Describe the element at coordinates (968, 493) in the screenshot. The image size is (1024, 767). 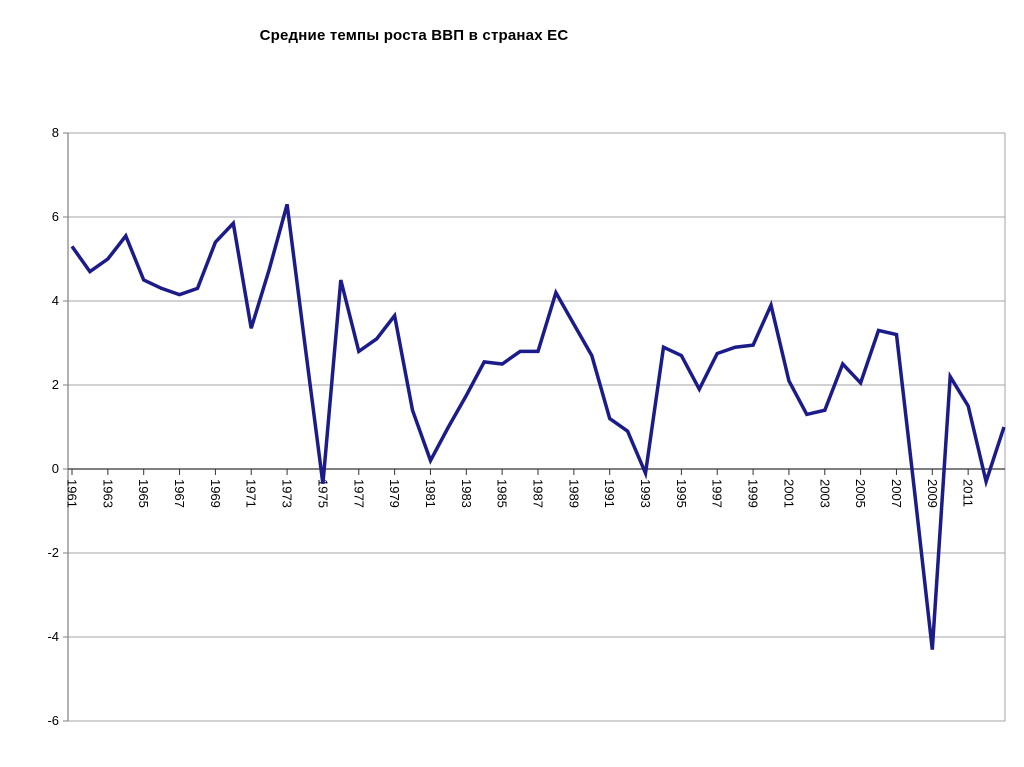
I see `x-tick-label: 2011` at that location.